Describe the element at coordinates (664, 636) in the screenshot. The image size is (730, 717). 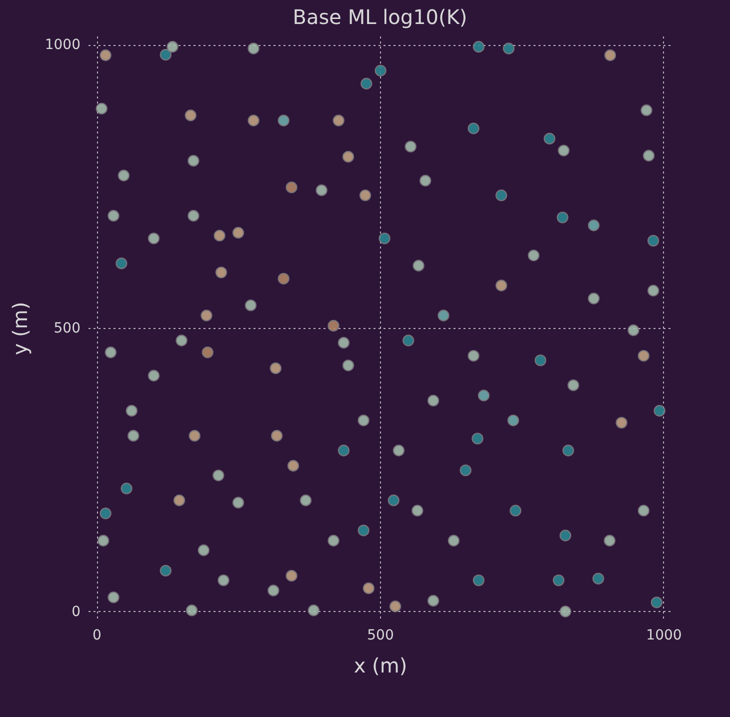
I see `x-tick-label: 1000` at that location.